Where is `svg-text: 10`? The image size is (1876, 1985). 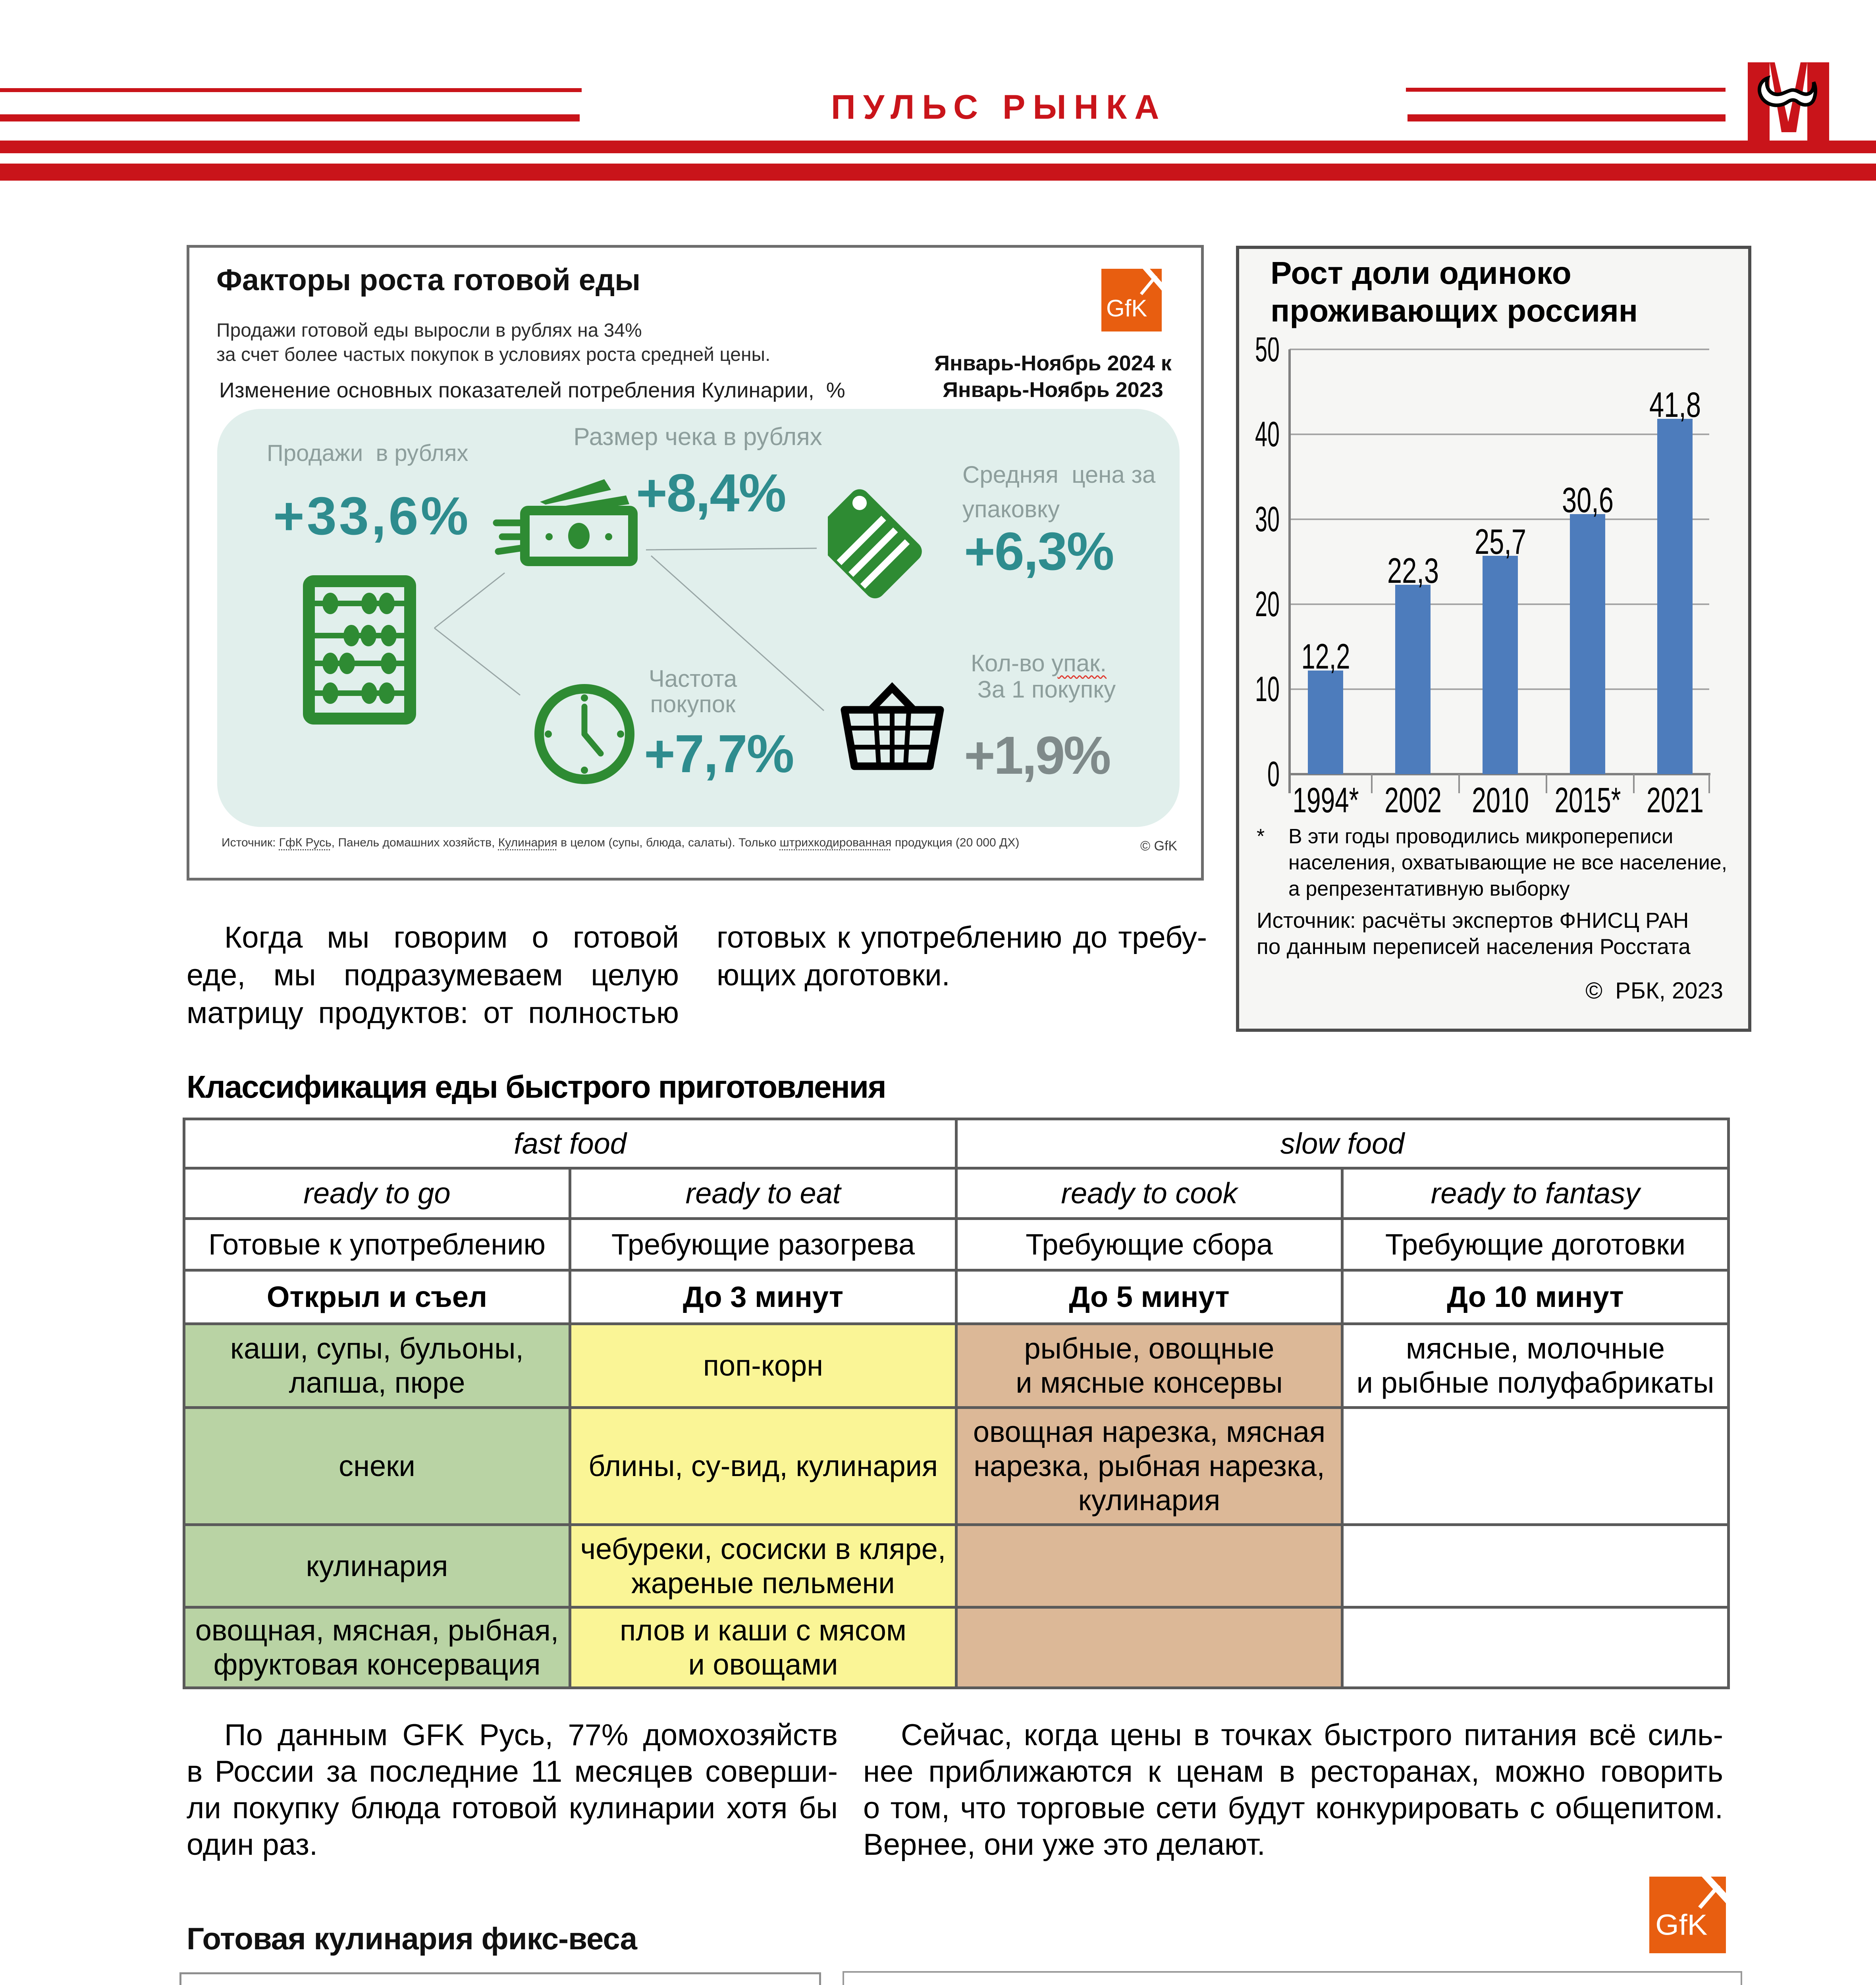 svg-text: 10 is located at coordinates (1267, 689).